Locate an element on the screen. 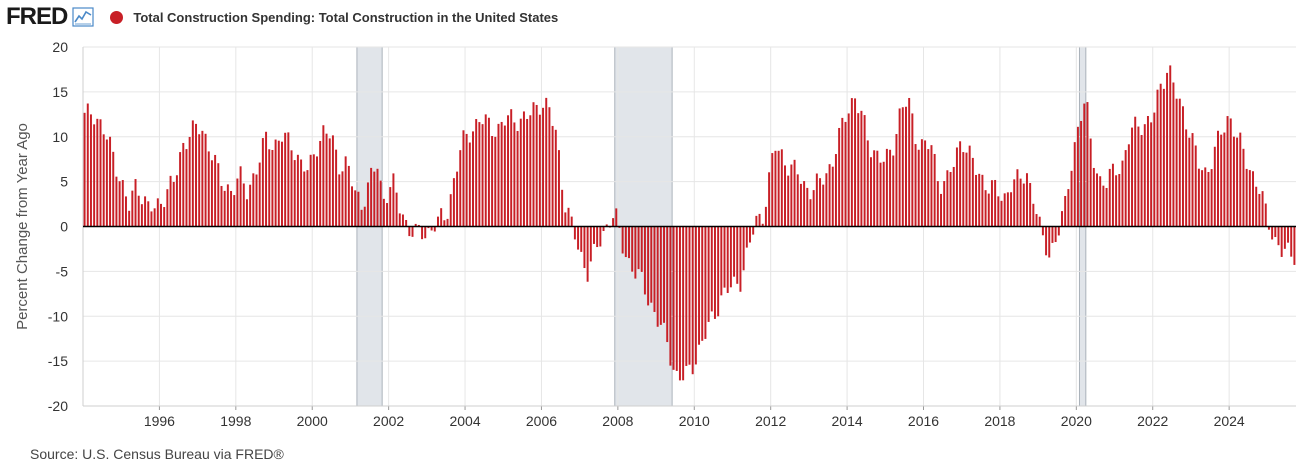 This screenshot has height=464, width=1305. y-tick-label: -5 is located at coordinates (62, 271).